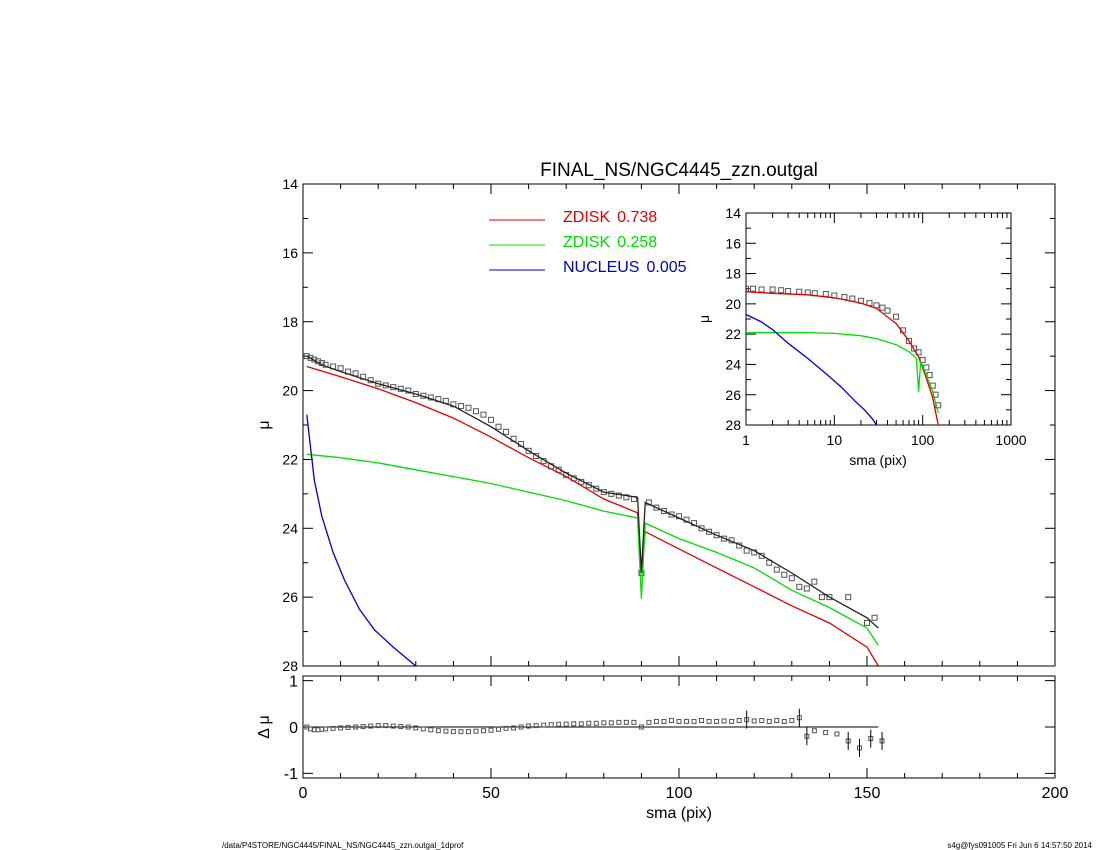 The height and width of the screenshot is (850, 1100). What do you see at coordinates (923, 440) in the screenshot?
I see `inset-x-tick-label: 100` at bounding box center [923, 440].